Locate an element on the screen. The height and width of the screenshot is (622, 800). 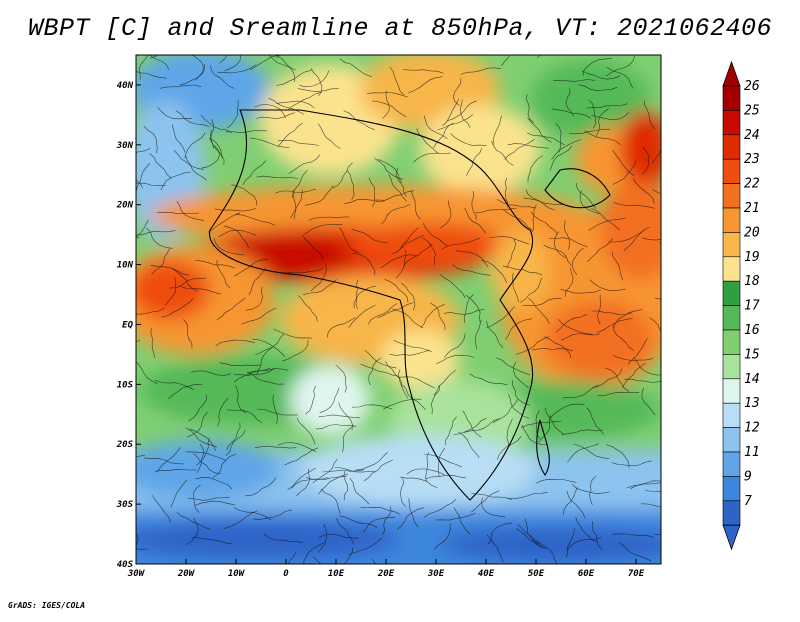
lat-tick-label: 30N is located at coordinates (125, 146).